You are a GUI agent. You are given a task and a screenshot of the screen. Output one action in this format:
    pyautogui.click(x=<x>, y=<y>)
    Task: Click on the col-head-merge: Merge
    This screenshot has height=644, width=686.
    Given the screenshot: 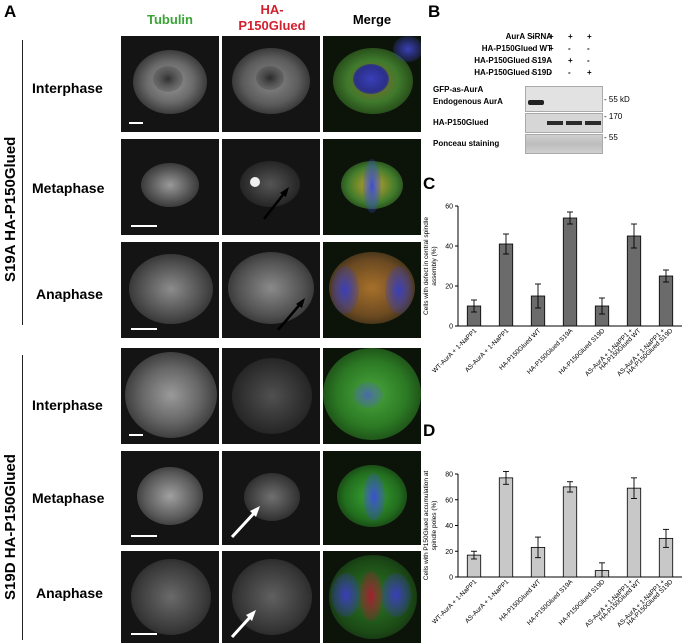 What is the action you would take?
    pyautogui.click(x=372, y=19)
    